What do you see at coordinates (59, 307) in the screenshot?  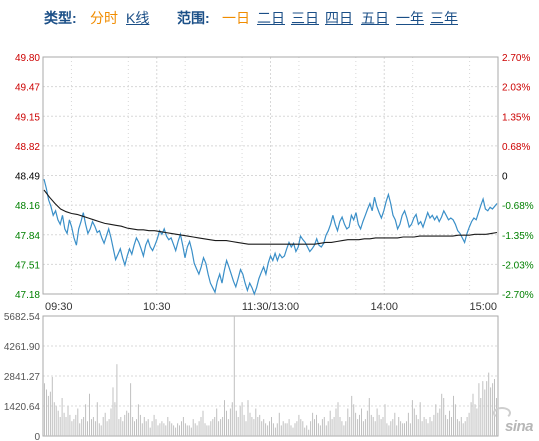 I see `time-tick-label: 09:30` at bounding box center [59, 307].